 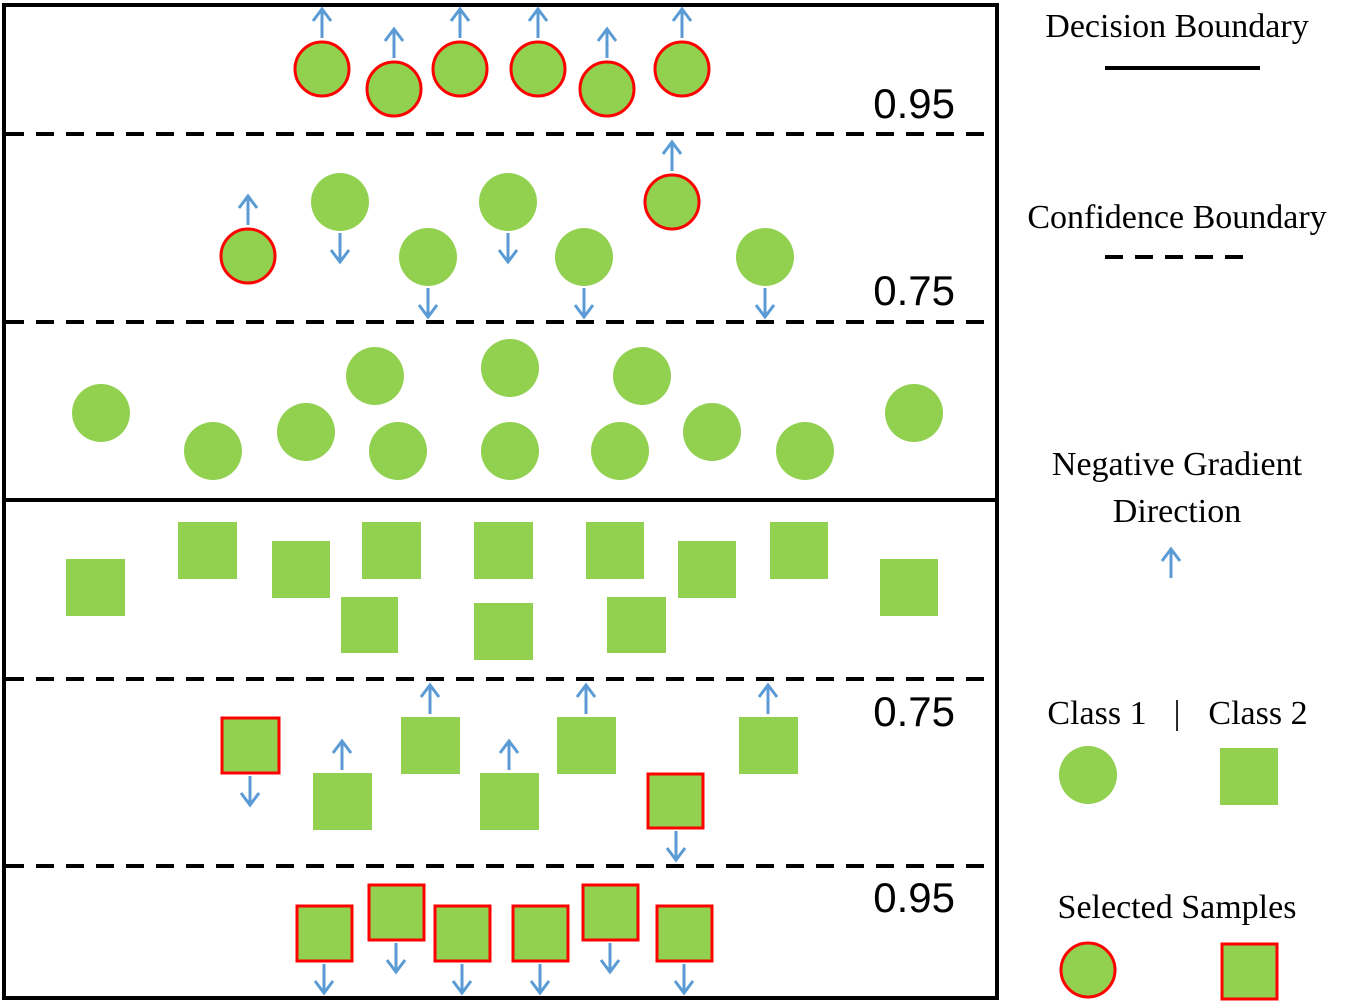 What do you see at coordinates (1176, 217) in the screenshot?
I see `legend-confidence-boundary-label: Confidence Boundary` at bounding box center [1176, 217].